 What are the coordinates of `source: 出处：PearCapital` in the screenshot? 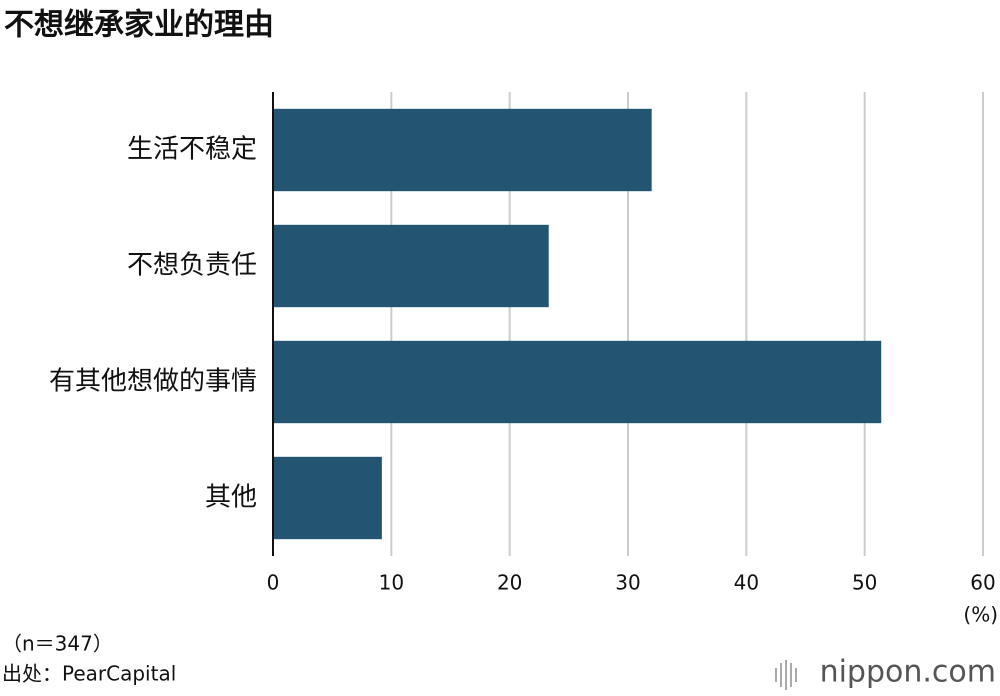 It's located at (89, 674).